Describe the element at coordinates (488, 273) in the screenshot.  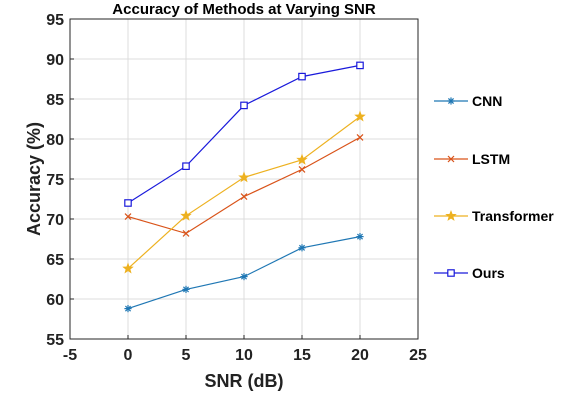
I see `legend-label: Ours` at that location.